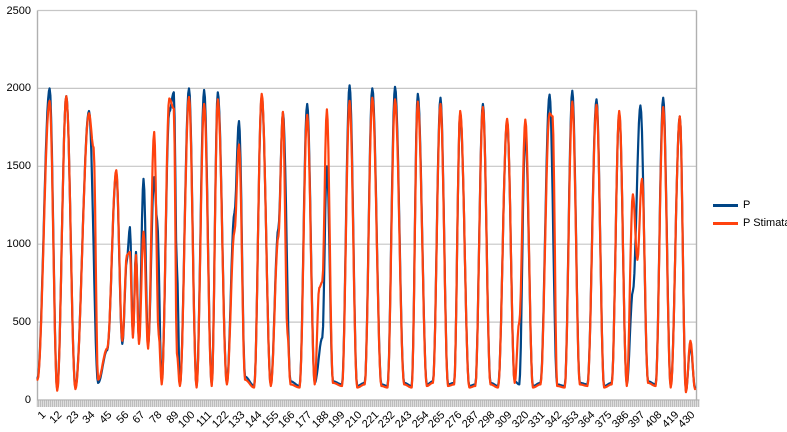 The image size is (787, 432). Describe the element at coordinates (18, 10) in the screenshot. I see `y-tick-label: 2500` at that location.